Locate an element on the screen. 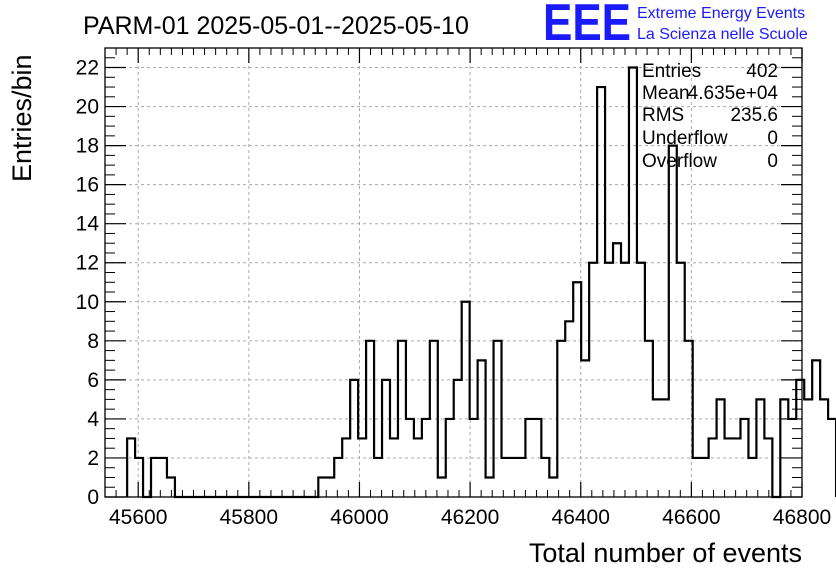 The image size is (836, 572). x-tick-label: 46200 is located at coordinates (470, 517).